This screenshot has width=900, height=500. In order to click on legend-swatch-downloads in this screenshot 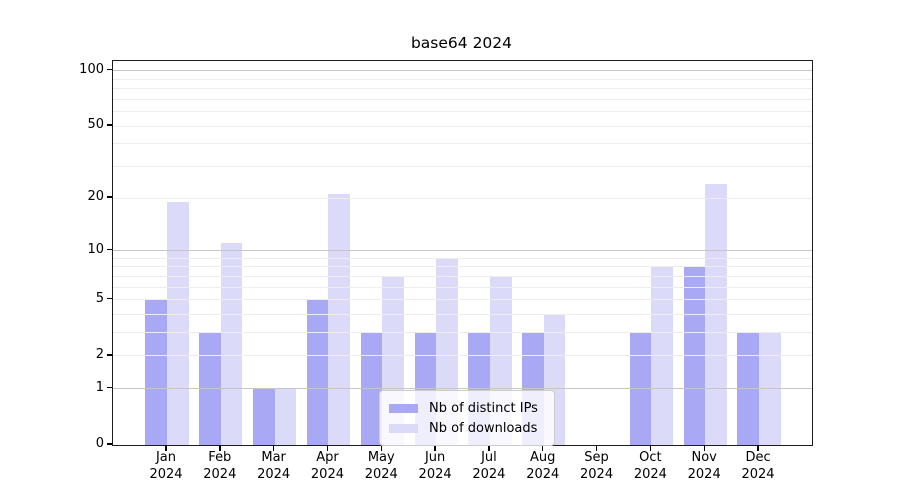, I will do `click(403, 428)`.